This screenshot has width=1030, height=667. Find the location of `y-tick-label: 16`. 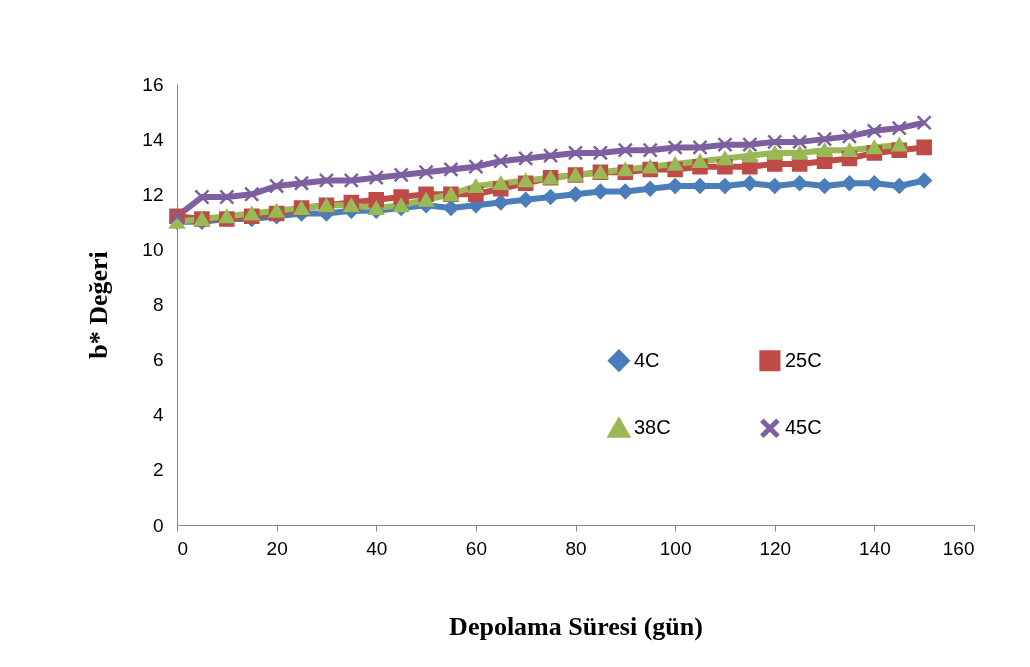

y-tick-label: 16 is located at coordinates (153, 84).